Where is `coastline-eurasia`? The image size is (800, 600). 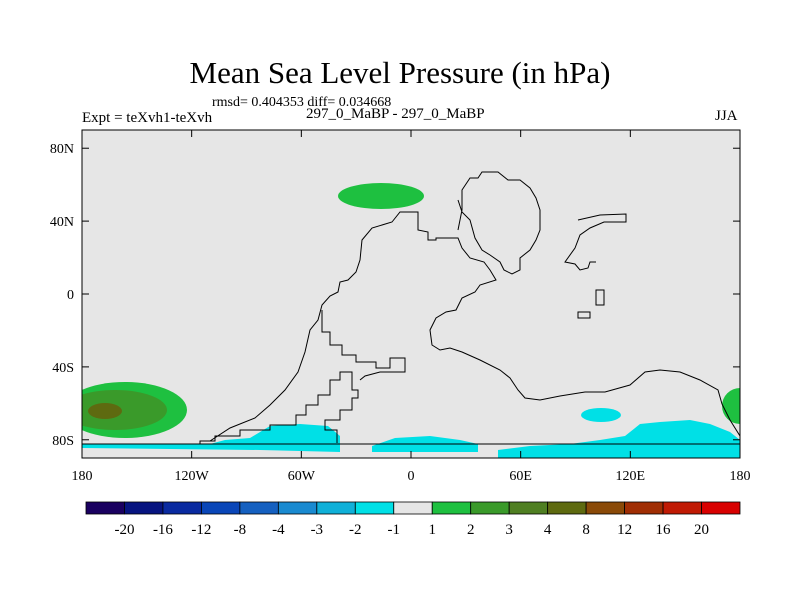
coastline-eurasia is located at coordinates (499, 223).